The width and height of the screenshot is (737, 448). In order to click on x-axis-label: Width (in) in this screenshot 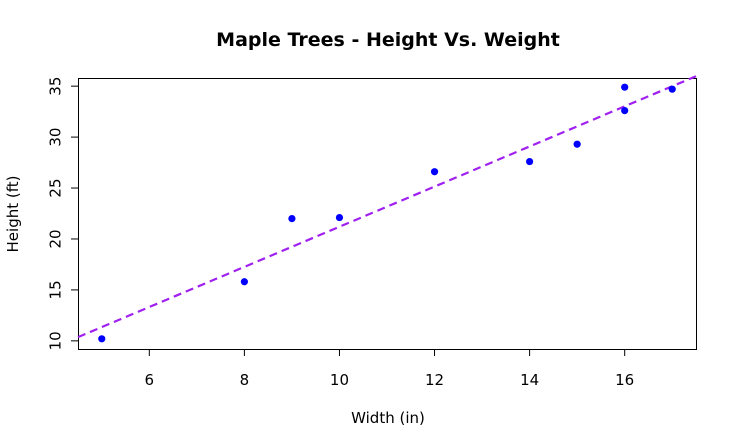, I will do `click(388, 418)`.